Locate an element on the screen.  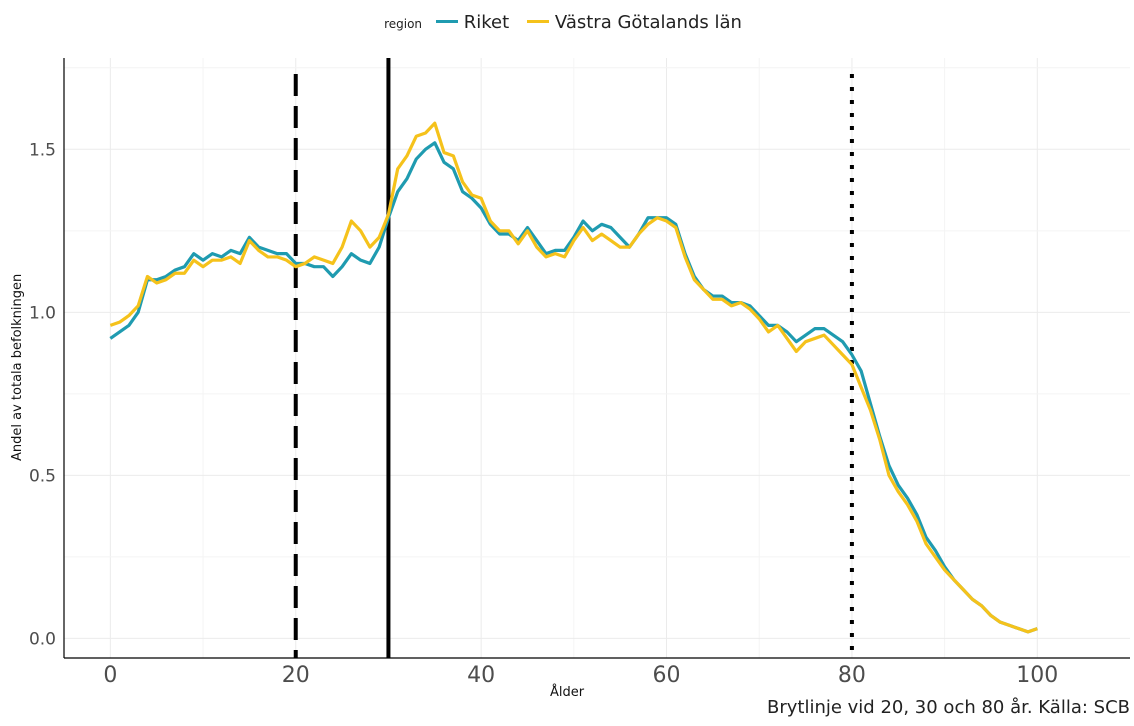
x-axis-label: Ålder is located at coordinates (567, 692).